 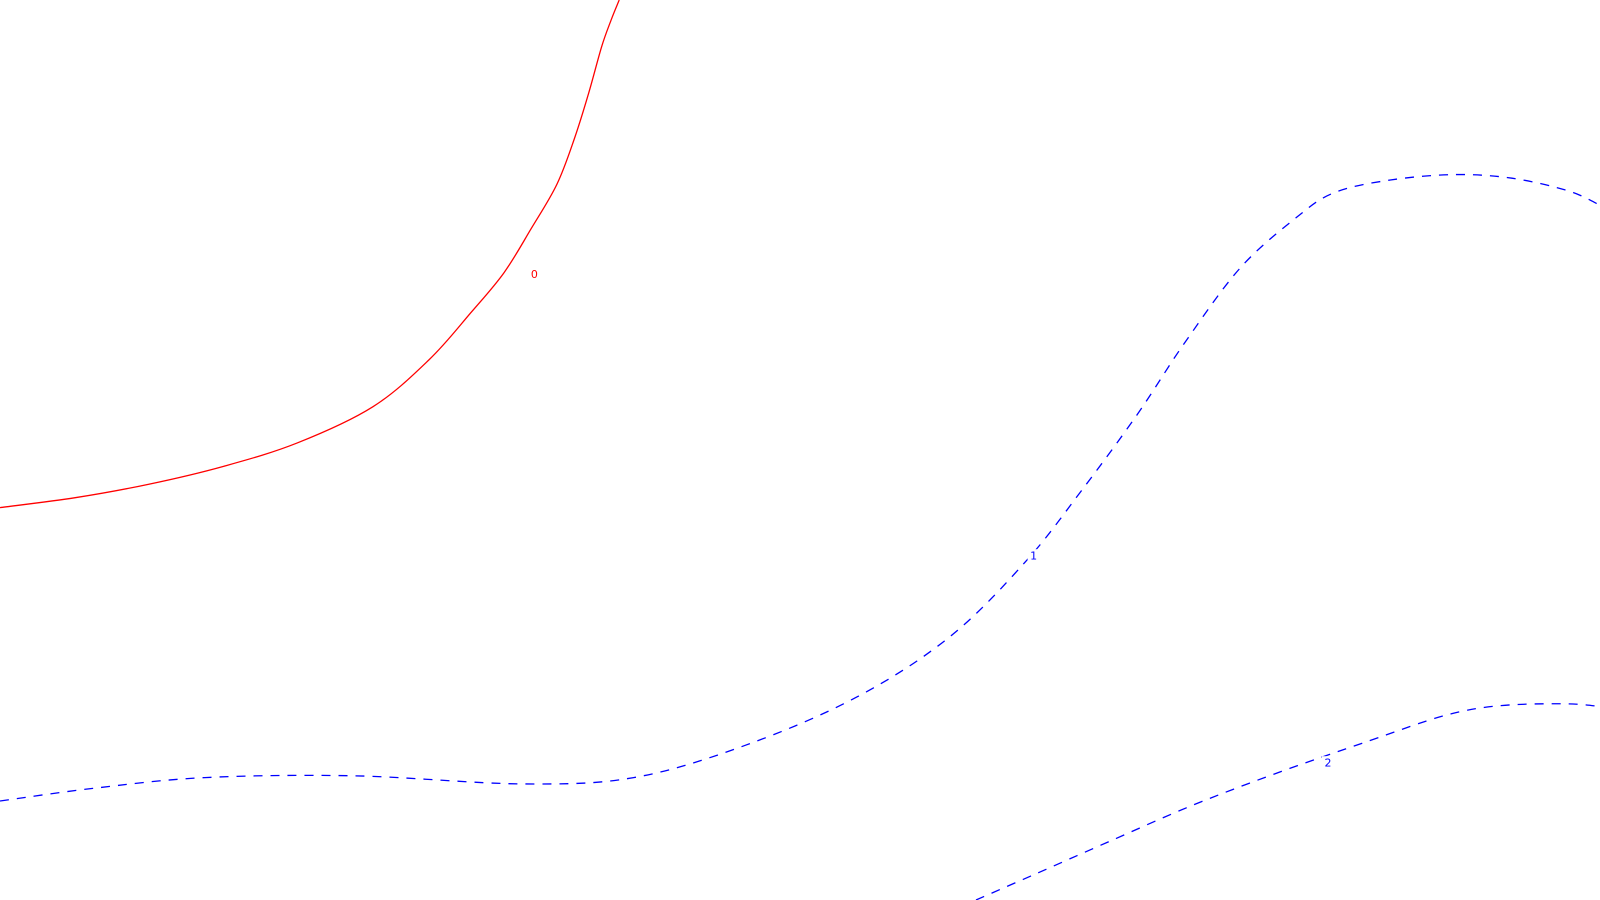 I want to click on contour-label-1: 1, so click(x=1033, y=556).